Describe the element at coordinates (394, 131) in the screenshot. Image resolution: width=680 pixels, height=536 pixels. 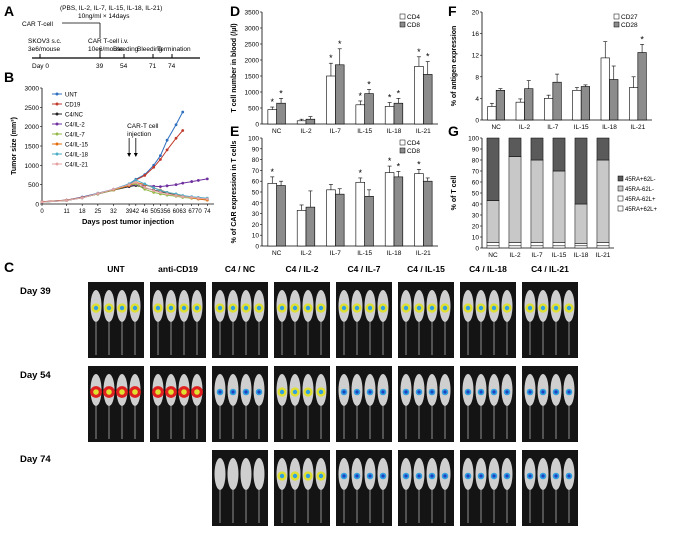
I see `x-tick-label: IL-18` at that location.